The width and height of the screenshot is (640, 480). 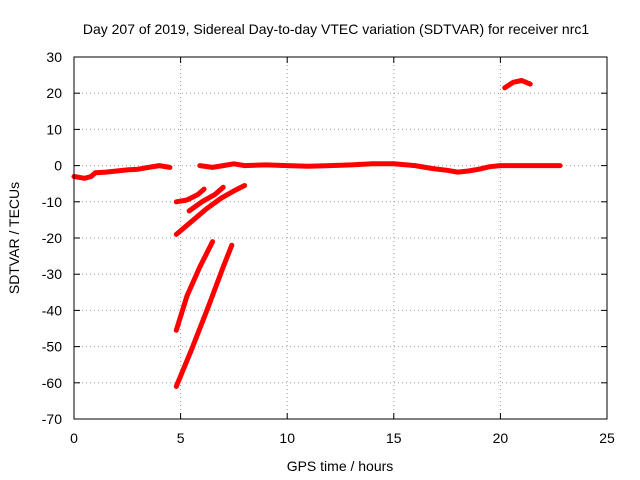 What do you see at coordinates (52, 383) in the screenshot?
I see `y-tick-label: -60` at bounding box center [52, 383].